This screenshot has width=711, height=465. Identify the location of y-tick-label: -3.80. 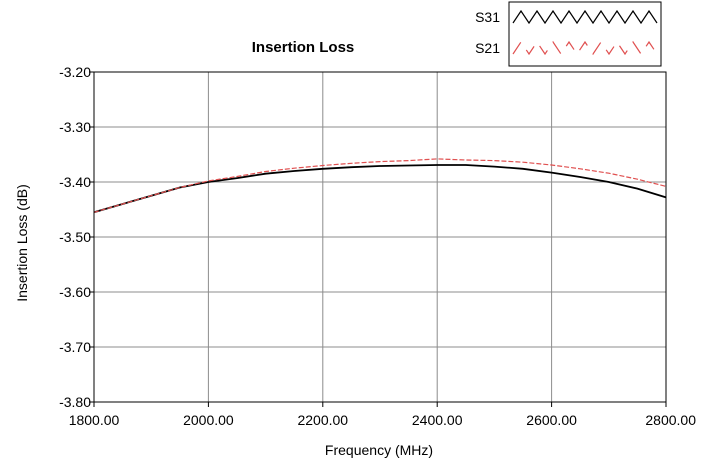
(75, 402).